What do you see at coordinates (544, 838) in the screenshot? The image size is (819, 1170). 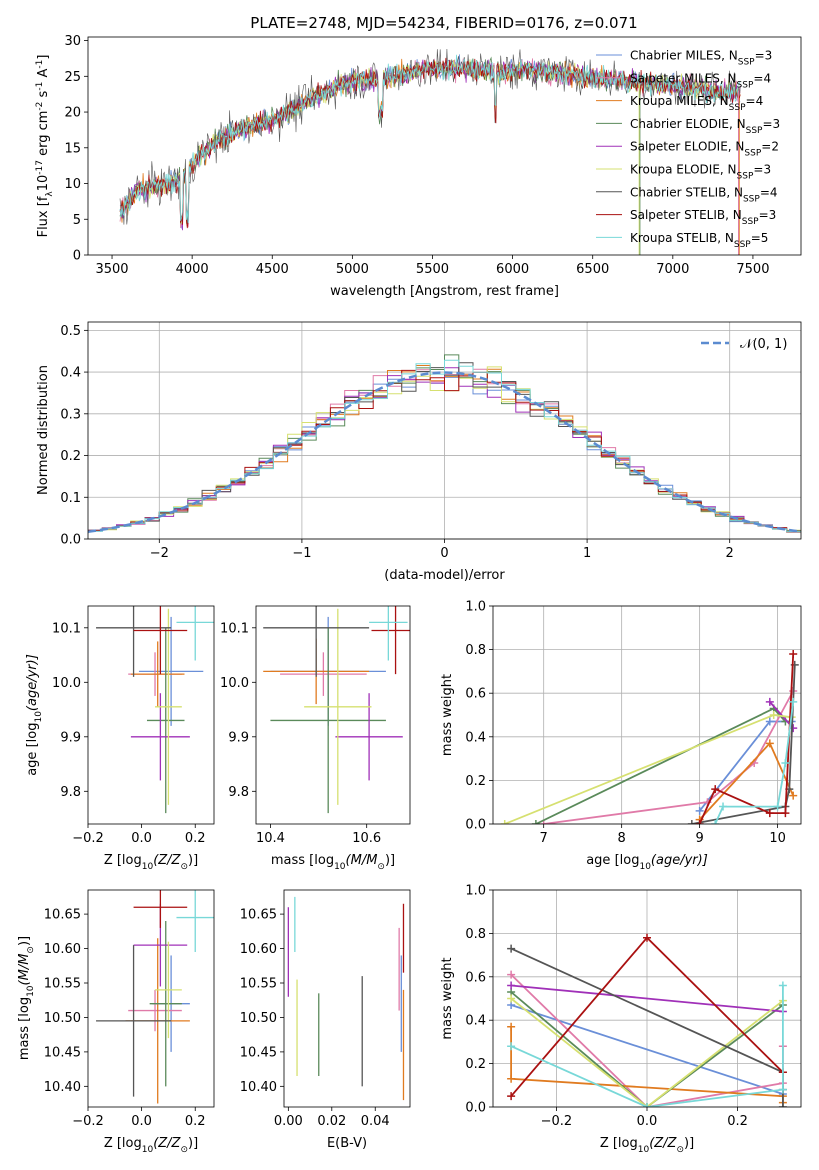 I see `x-tick-label: 7` at bounding box center [544, 838].